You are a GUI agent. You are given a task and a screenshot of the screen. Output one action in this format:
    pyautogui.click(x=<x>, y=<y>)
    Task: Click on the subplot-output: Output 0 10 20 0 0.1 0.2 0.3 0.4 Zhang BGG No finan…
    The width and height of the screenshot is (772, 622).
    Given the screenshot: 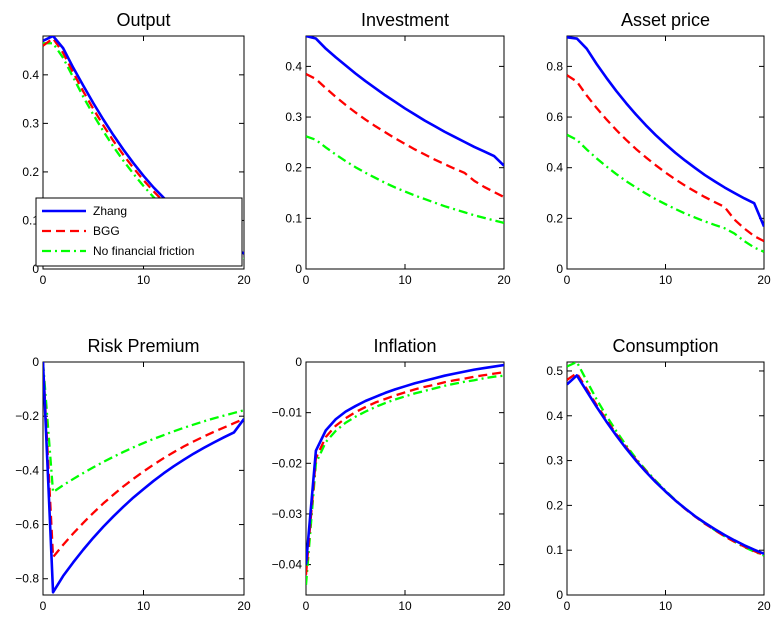 What is the action you would take?
    pyautogui.click(x=136, y=148)
    